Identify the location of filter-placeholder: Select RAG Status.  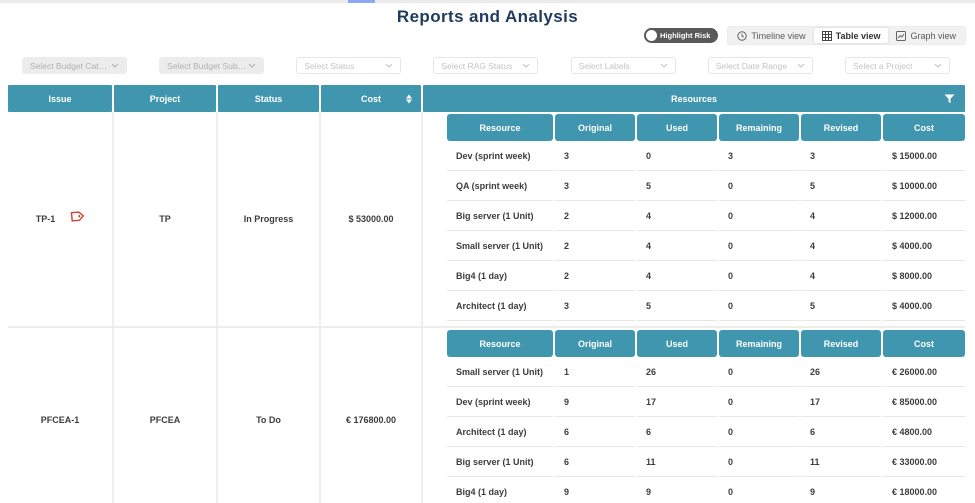
(477, 65).